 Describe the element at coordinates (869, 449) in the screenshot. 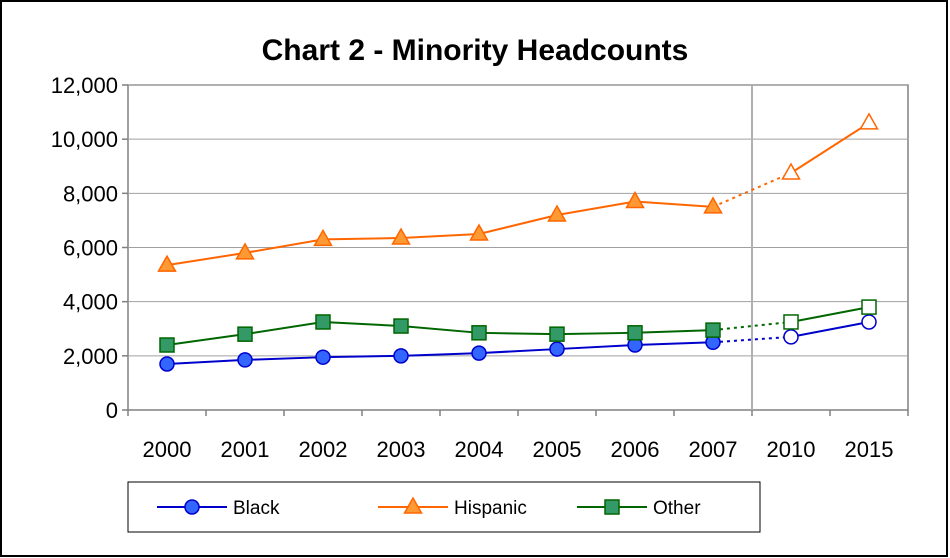

I see `x-tick-label: 2015` at that location.